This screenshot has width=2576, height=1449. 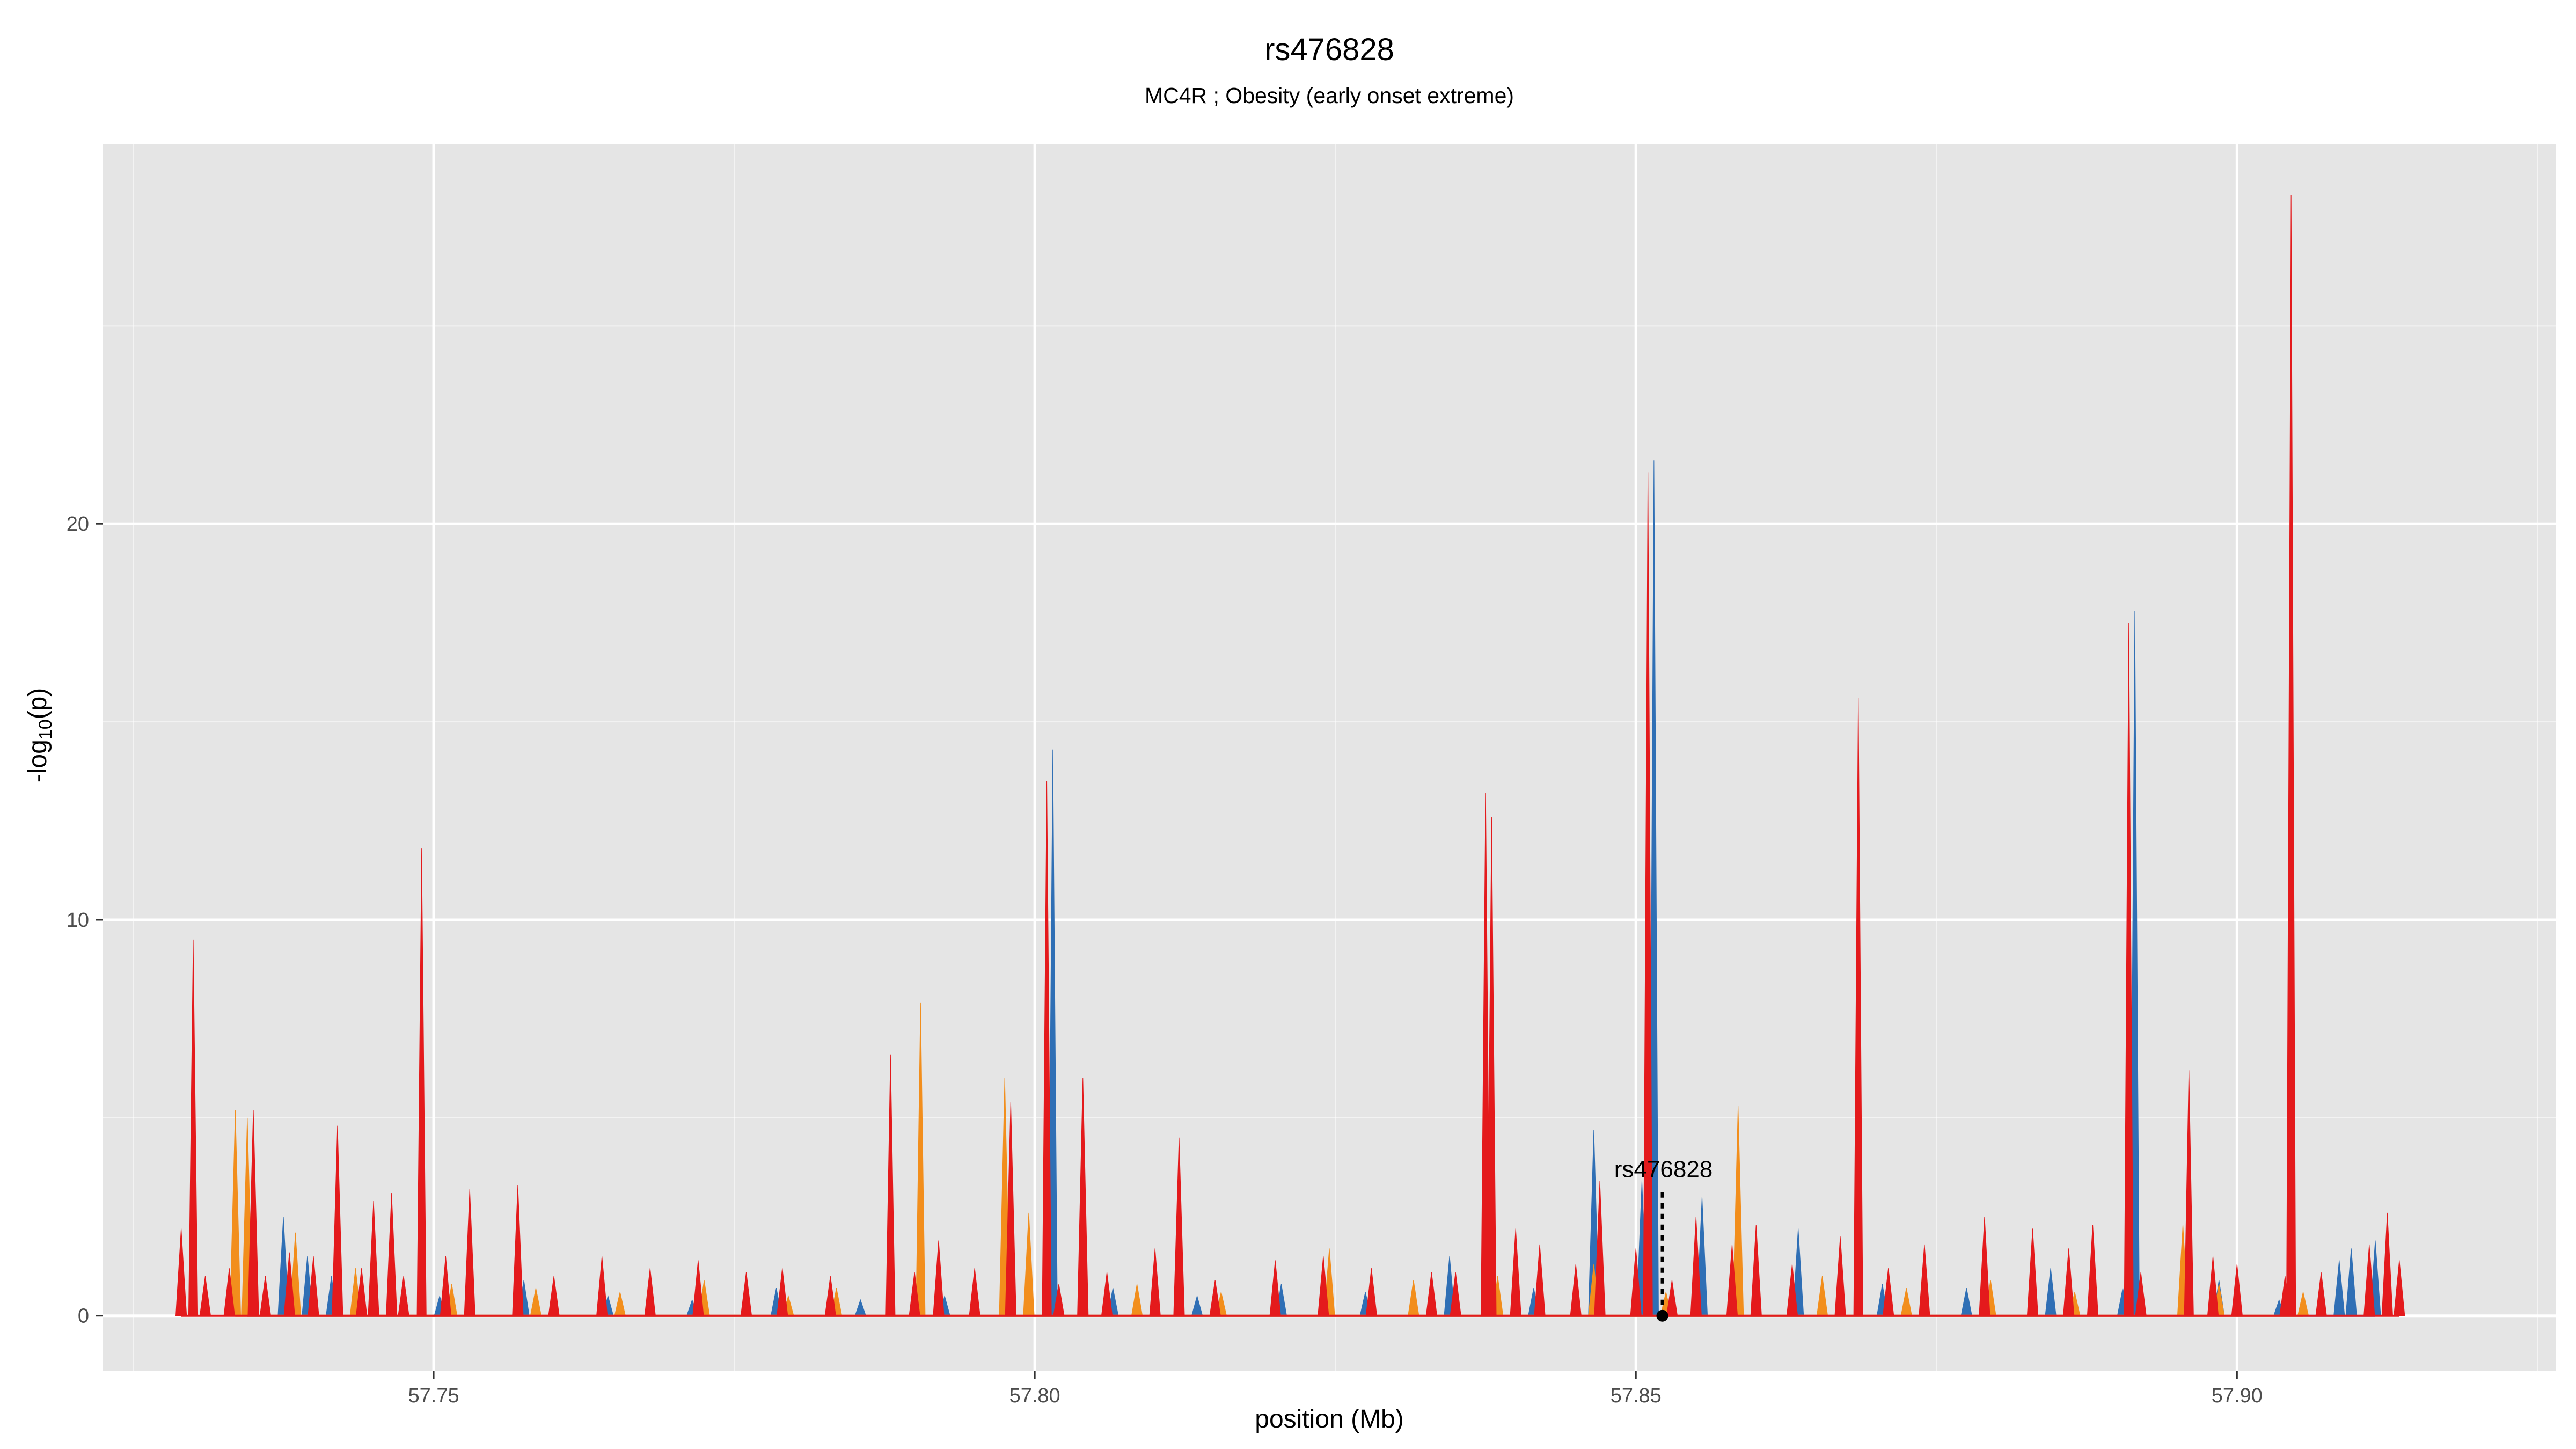 I want to click on y-axis-title: -log10(p), so click(x=40, y=735).